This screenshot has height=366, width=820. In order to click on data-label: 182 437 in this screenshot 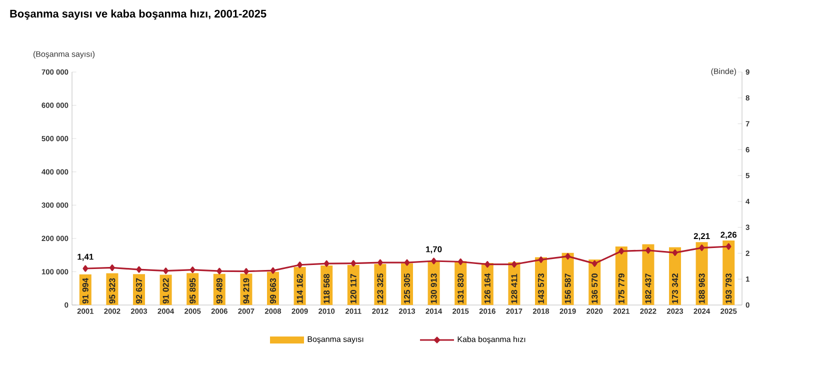, I will do `click(648, 289)`.